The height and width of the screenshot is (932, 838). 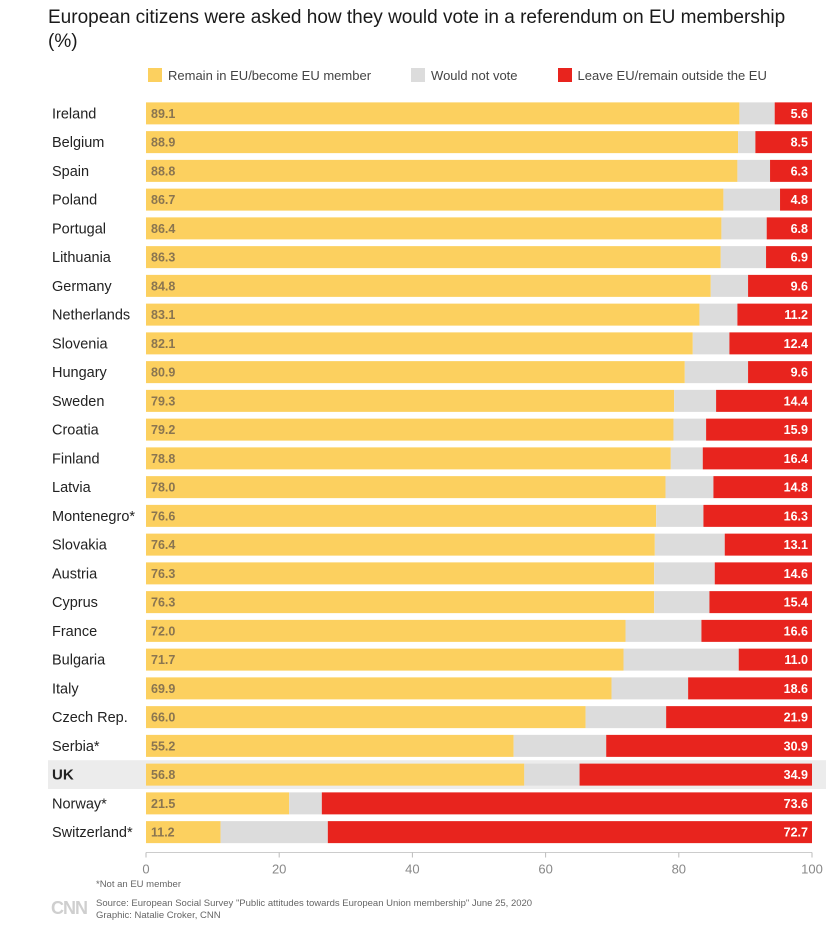 What do you see at coordinates (163, 114) in the screenshot?
I see `data-label-remain: 89.1` at bounding box center [163, 114].